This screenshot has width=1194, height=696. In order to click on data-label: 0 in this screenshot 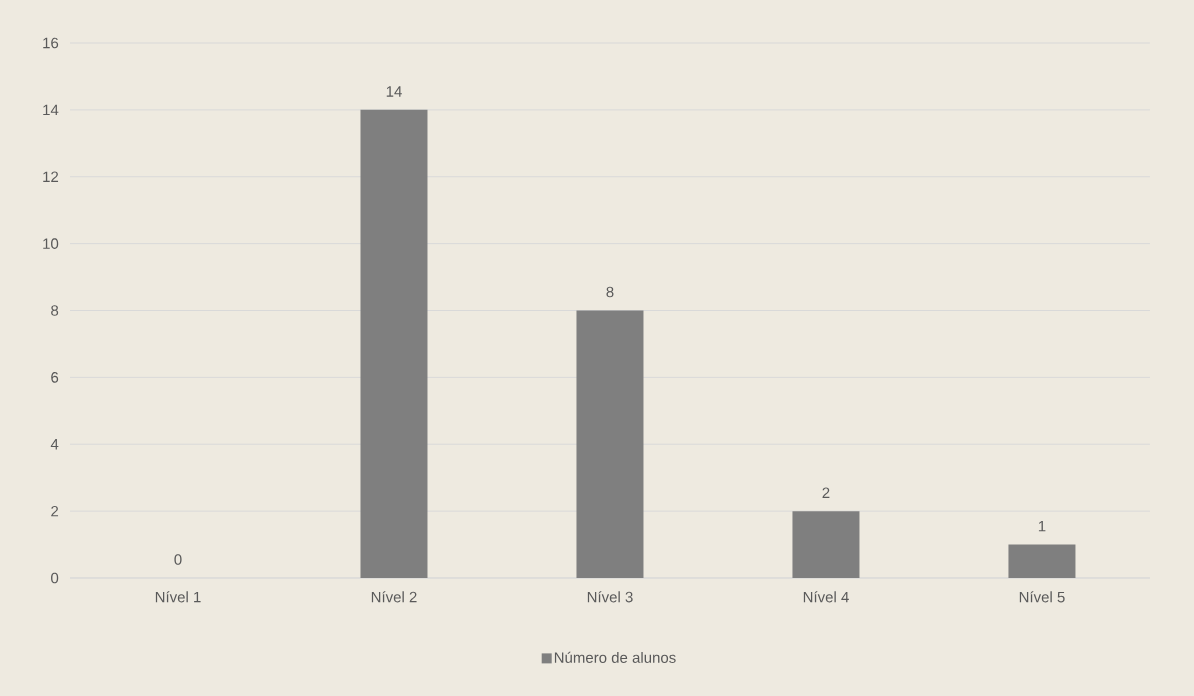, I will do `click(178, 559)`.